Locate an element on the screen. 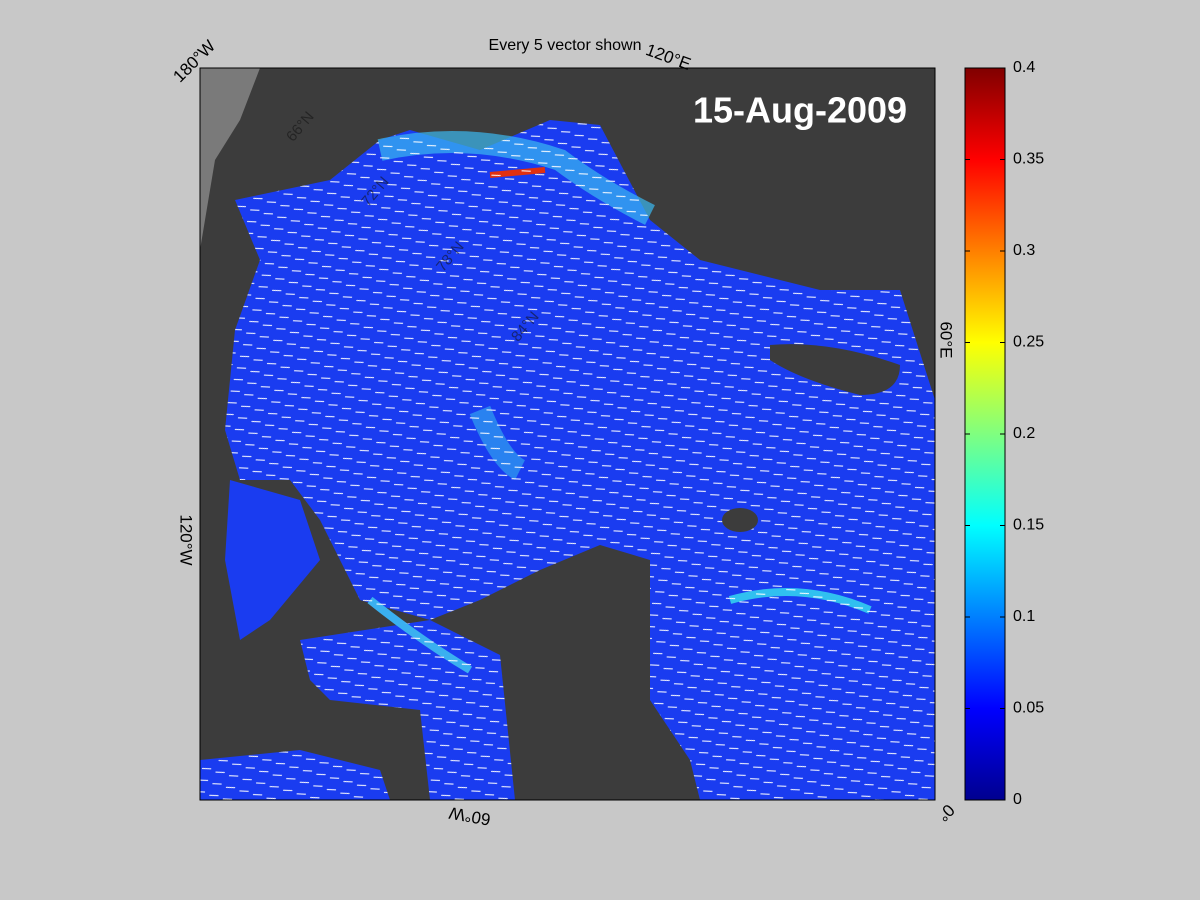 The width and height of the screenshot is (1200, 900). title: Every 5 vector shown is located at coordinates (565, 45).